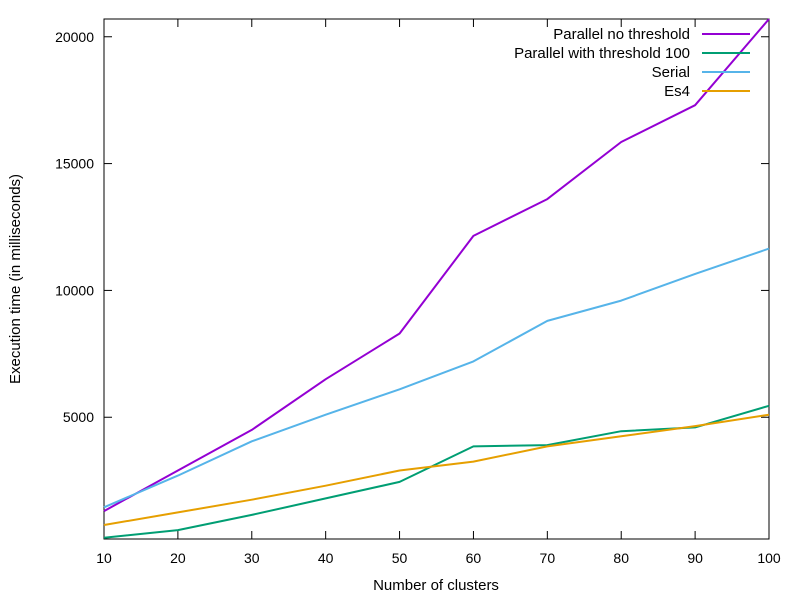  What do you see at coordinates (78, 417) in the screenshot?
I see `y-tick-label: 5000` at bounding box center [78, 417].